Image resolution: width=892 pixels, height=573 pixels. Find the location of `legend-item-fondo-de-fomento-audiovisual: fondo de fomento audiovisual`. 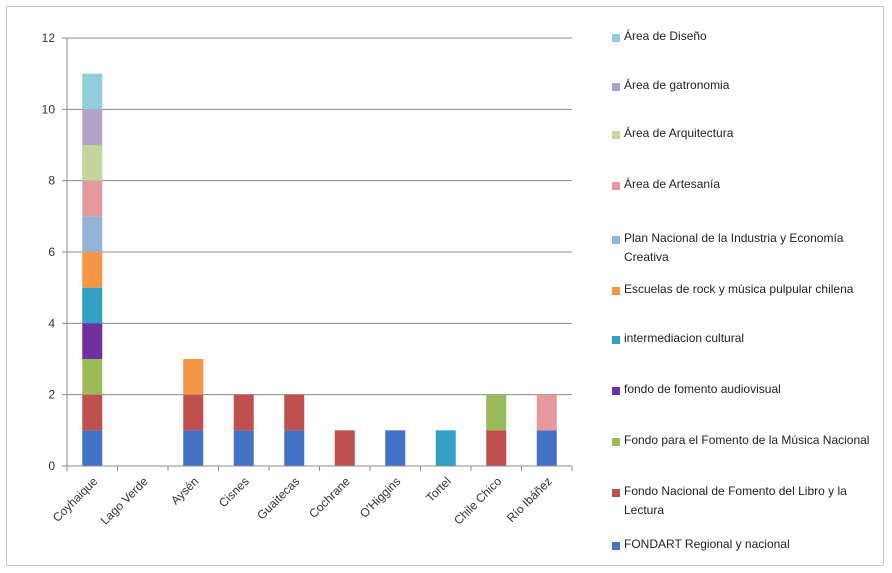

legend-item-fondo-de-fomento-audiovisual: fondo de fomento audiovisual is located at coordinates (751, 390).